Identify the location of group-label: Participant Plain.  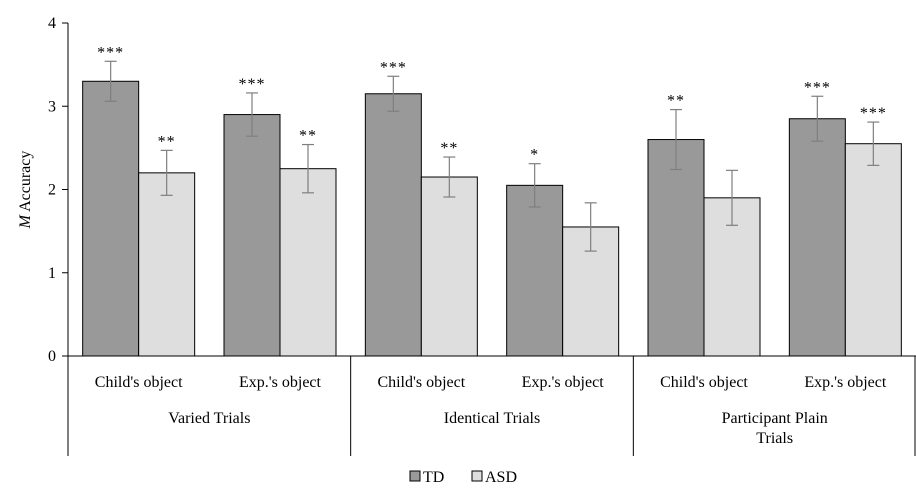
(775, 418).